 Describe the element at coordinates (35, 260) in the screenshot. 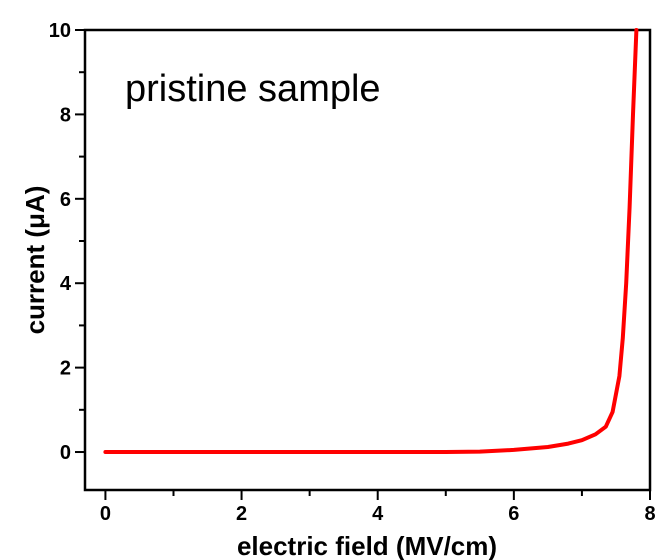

I see `y-axis-title: current (μA)` at that location.